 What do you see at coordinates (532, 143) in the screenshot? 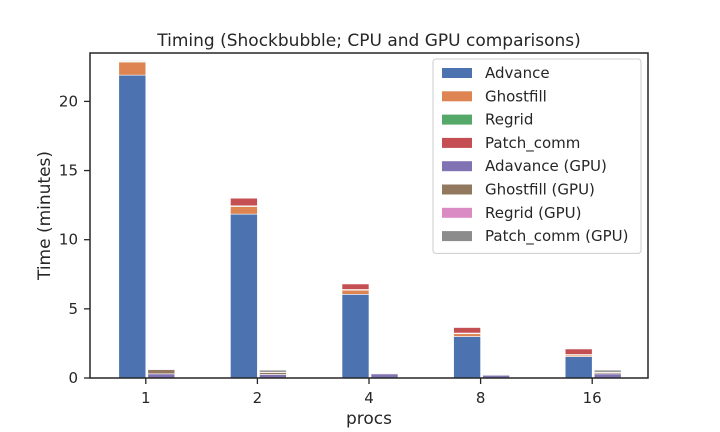
I see `legend-label: Patch_comm` at bounding box center [532, 143].